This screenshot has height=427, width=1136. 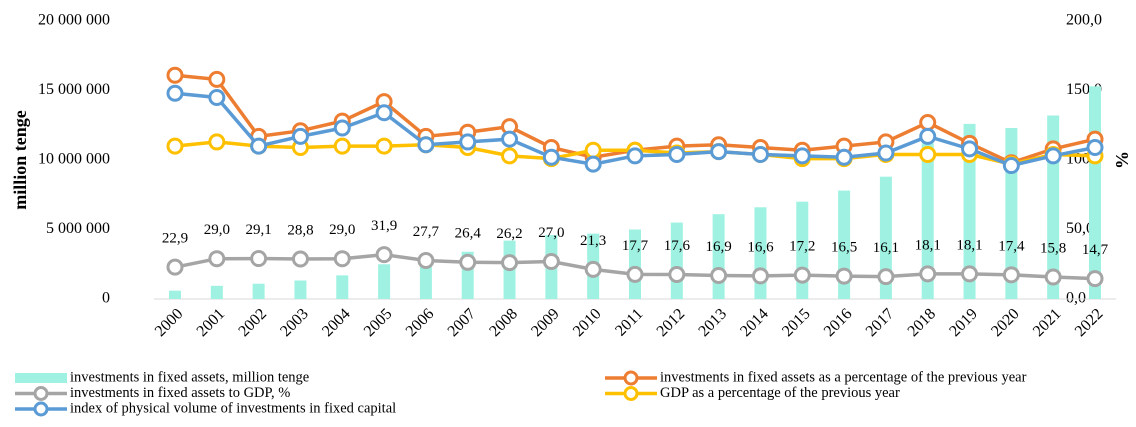 What do you see at coordinates (1053, 248) in the screenshot?
I see `data-label: 15,8` at bounding box center [1053, 248].